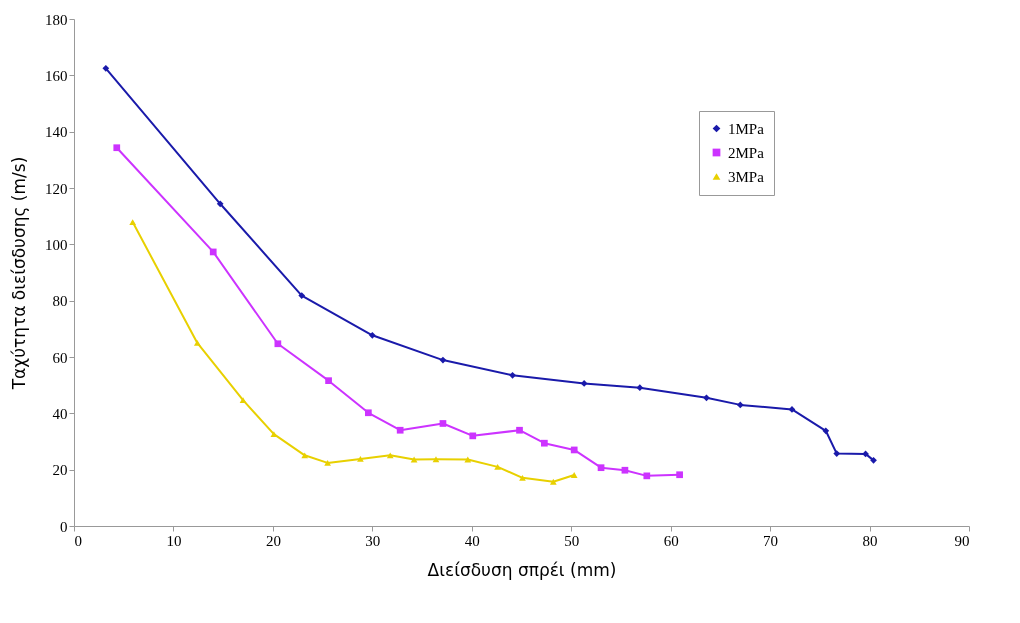 The height and width of the screenshot is (623, 1020). I want to click on x-tick-label: 20, so click(273, 540).